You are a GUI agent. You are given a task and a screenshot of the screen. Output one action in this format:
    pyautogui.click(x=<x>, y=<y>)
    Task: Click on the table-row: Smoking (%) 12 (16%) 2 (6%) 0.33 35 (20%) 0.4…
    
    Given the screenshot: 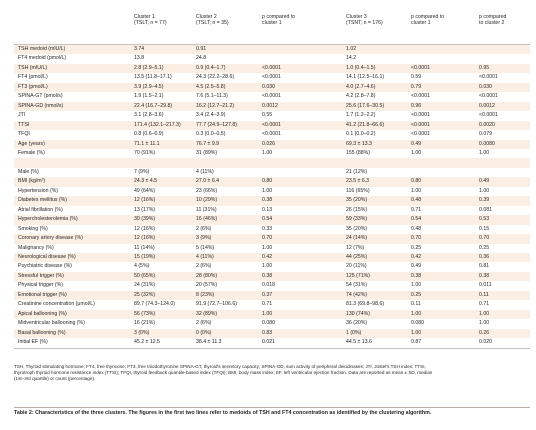 What is the action you would take?
    pyautogui.click(x=272, y=229)
    